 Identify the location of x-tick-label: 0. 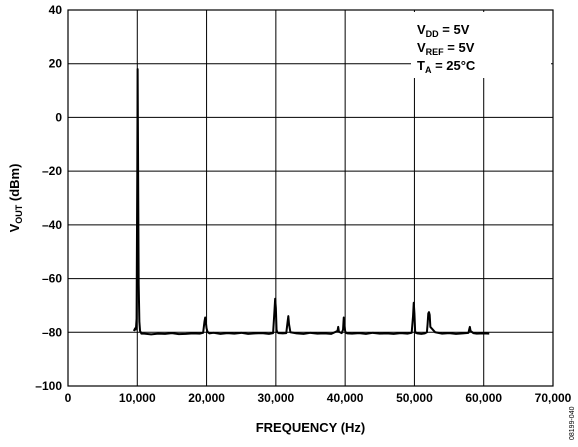
(68, 398).